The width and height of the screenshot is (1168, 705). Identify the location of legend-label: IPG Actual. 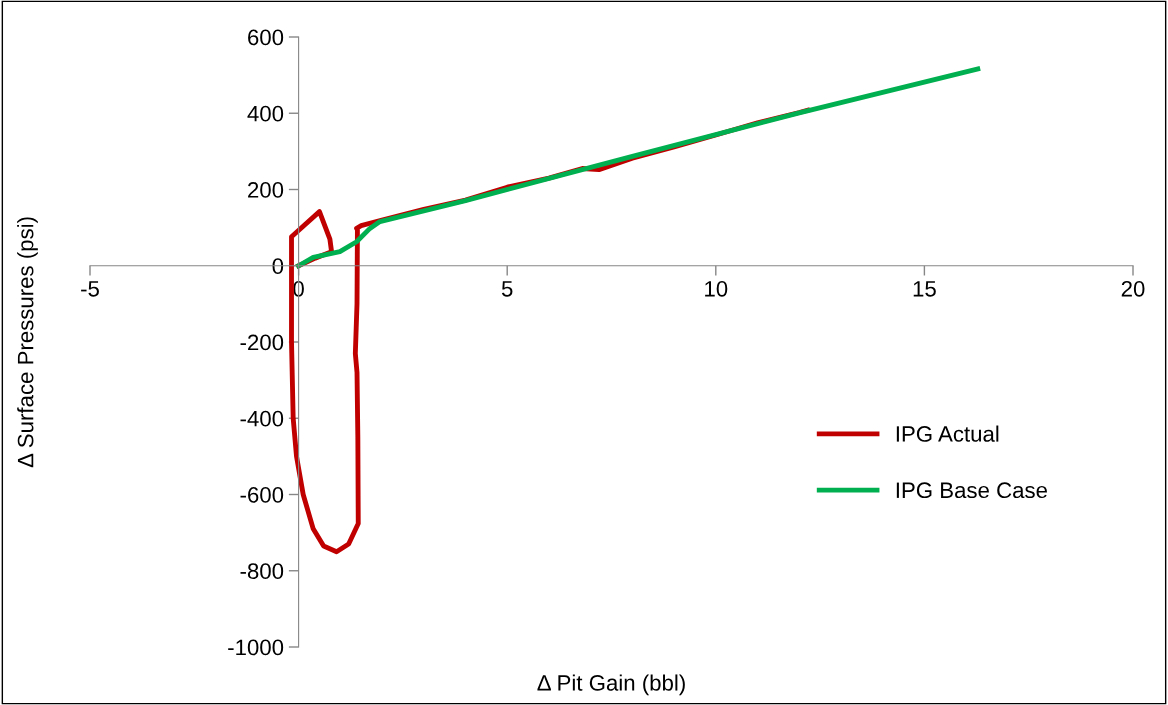
(947, 433).